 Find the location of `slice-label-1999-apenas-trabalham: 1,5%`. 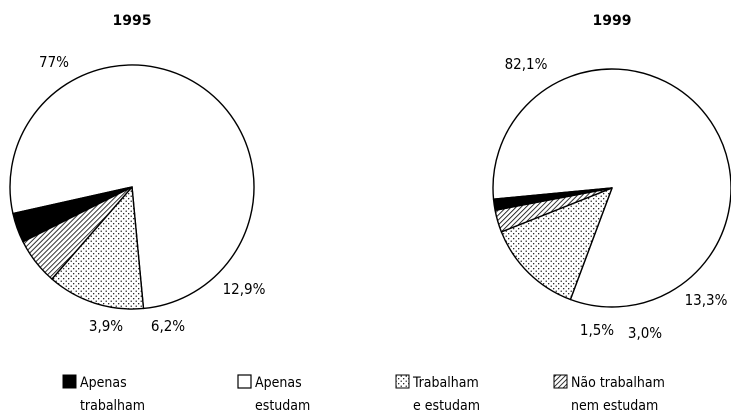

slice-label-1999-apenas-trabalham: 1,5% is located at coordinates (597, 330).